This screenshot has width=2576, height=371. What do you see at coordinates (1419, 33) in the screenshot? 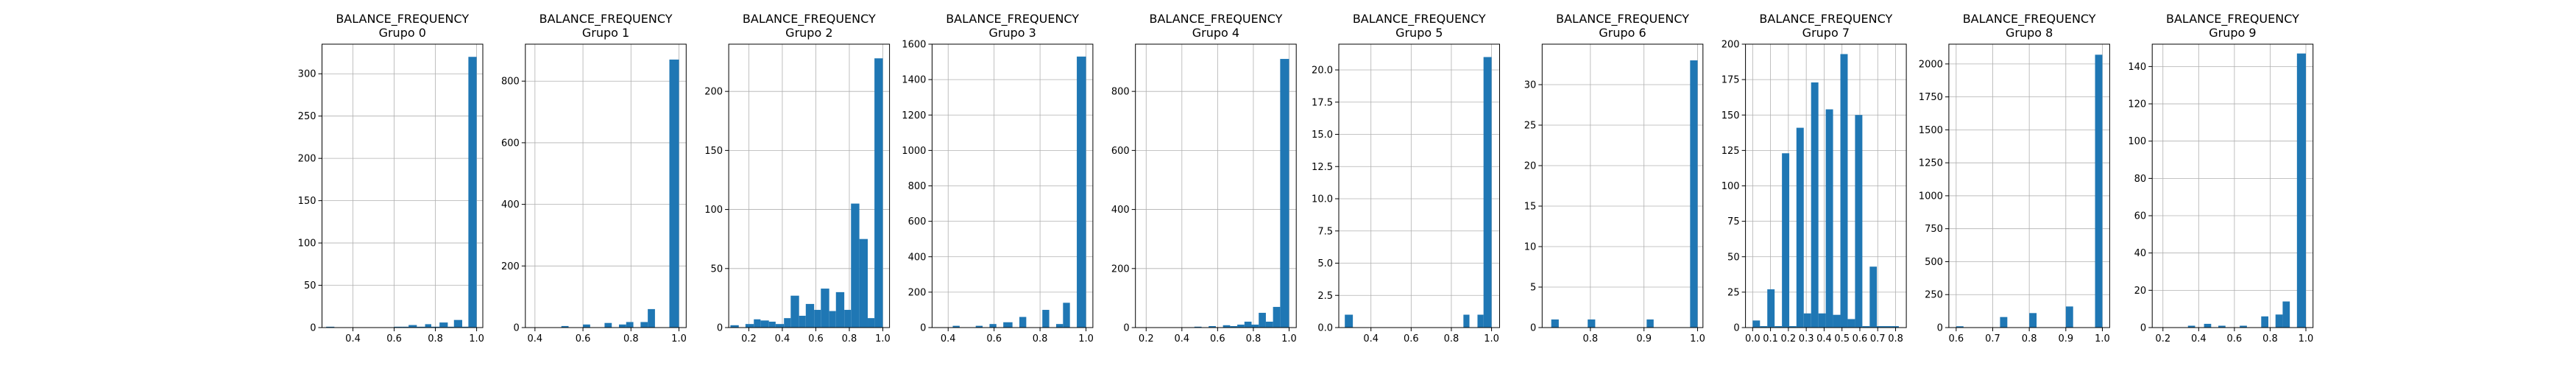
I see `chart-subtitle: Grupo 5` at bounding box center [1419, 33].